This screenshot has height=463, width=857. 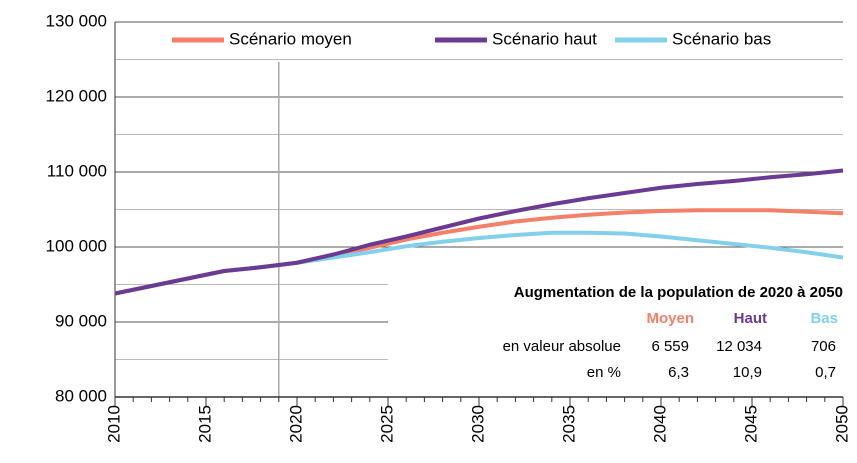 I want to click on x-tick-label: 2035, so click(x=568, y=424).